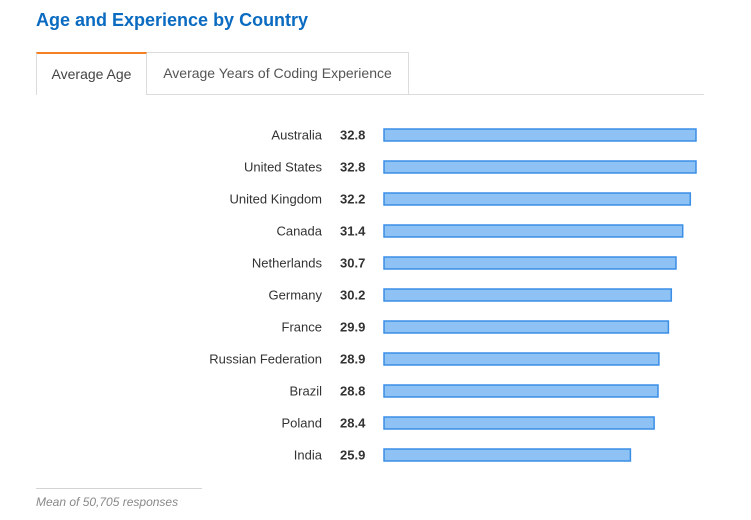  I want to click on value-label-netherlands: 30.7, so click(352, 263).